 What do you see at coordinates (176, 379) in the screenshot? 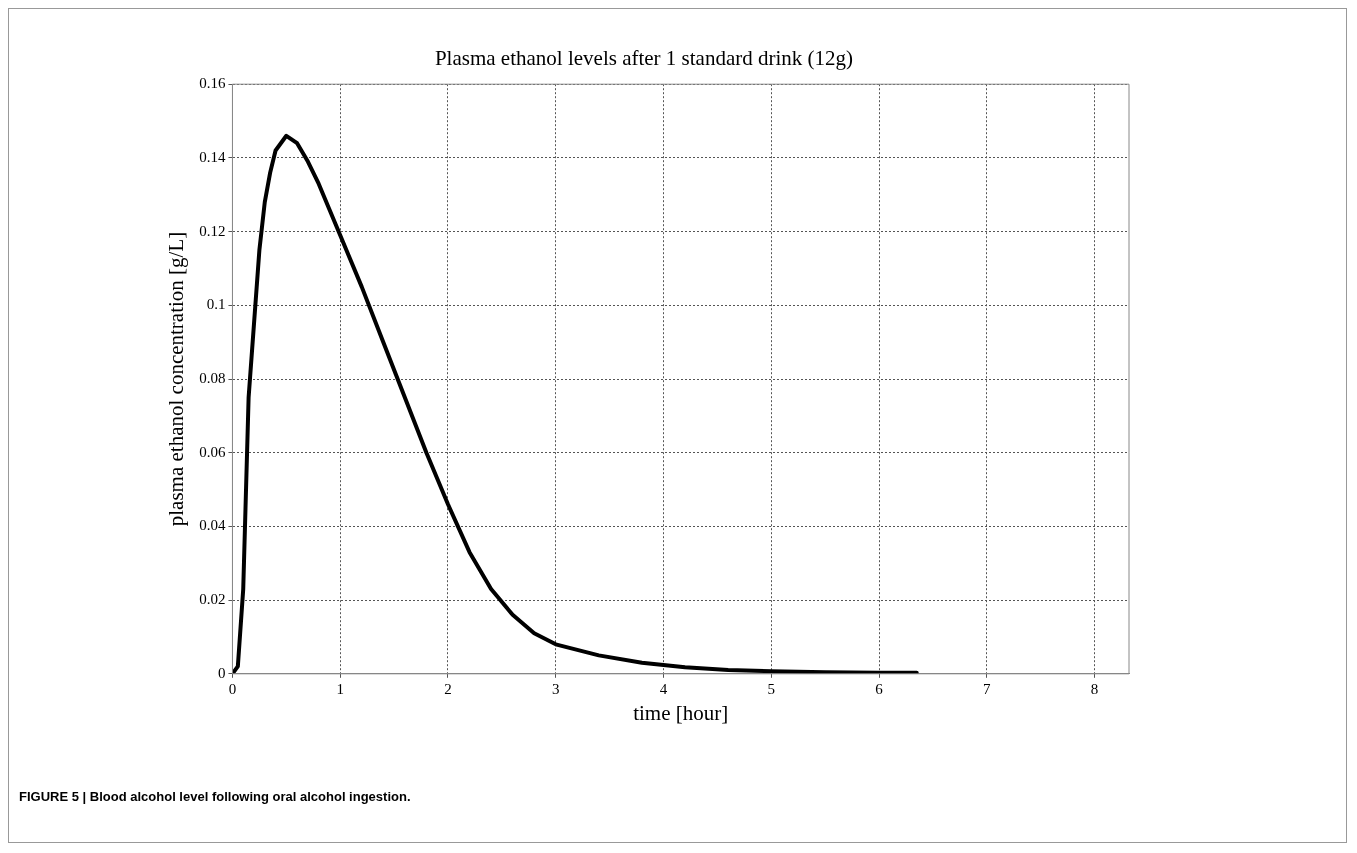
I see `y-axis-title: plasma ethanol concentration [g/L]` at bounding box center [176, 379].